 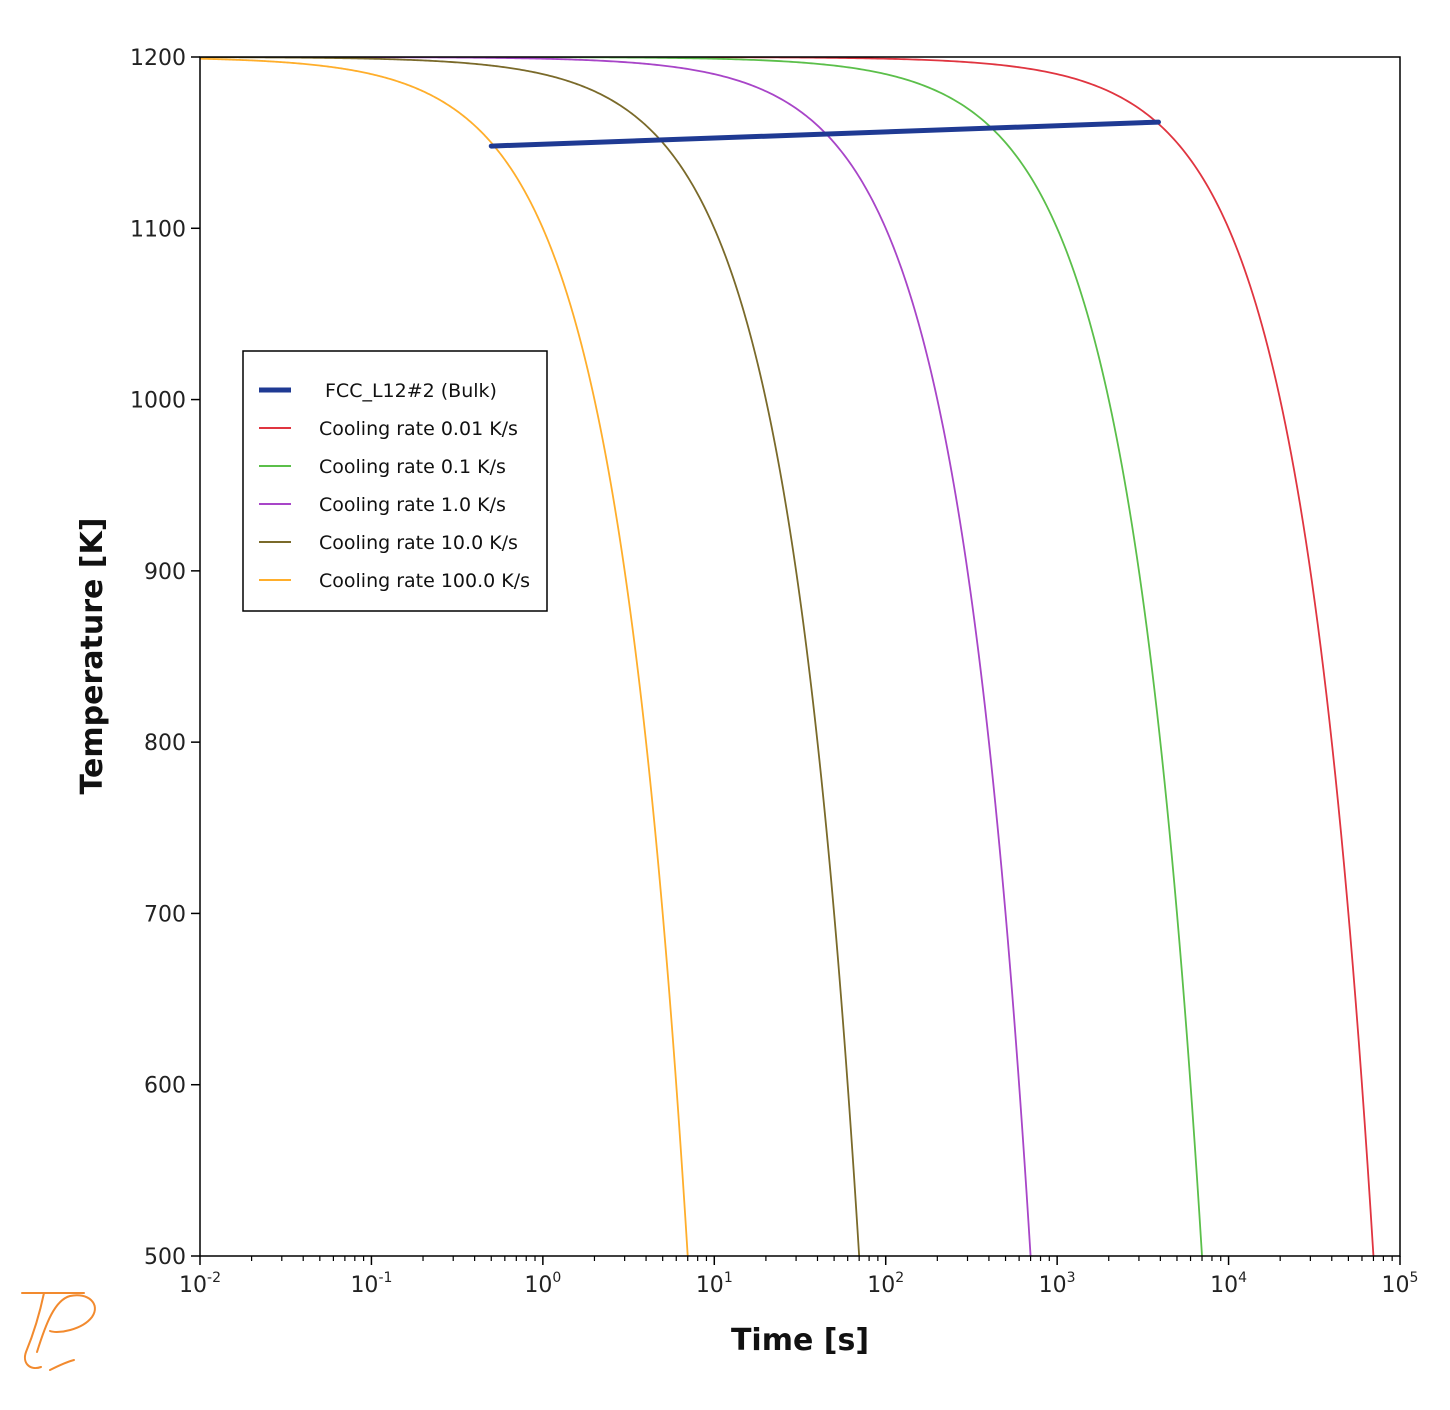 What do you see at coordinates (165, 572) in the screenshot?
I see `y-tick-label: 900` at bounding box center [165, 572].